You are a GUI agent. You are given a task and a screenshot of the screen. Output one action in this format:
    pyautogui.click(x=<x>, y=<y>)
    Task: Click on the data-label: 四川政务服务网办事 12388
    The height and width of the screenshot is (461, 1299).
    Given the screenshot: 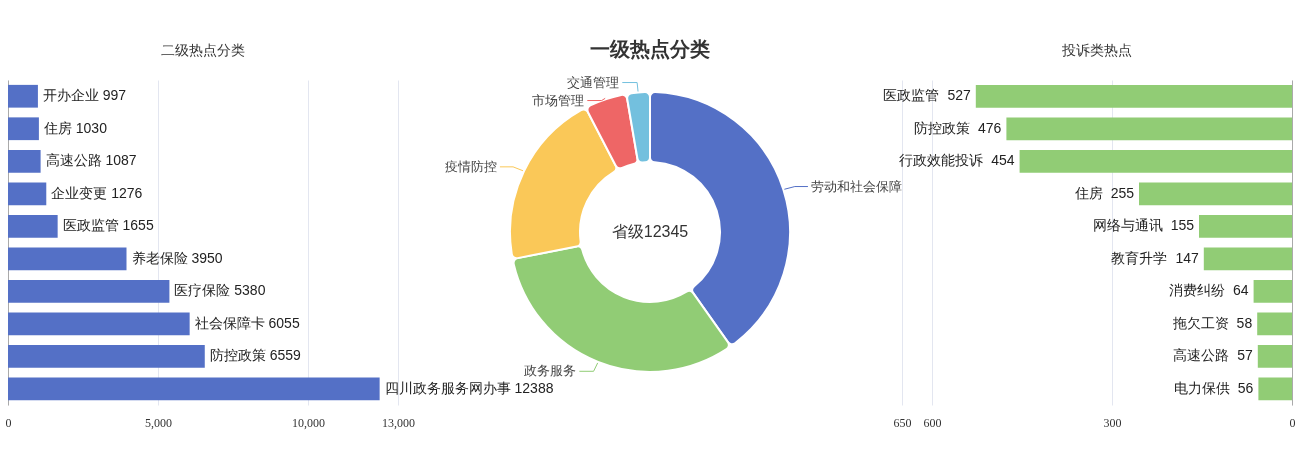 What is the action you would take?
    pyautogui.click(x=469, y=387)
    